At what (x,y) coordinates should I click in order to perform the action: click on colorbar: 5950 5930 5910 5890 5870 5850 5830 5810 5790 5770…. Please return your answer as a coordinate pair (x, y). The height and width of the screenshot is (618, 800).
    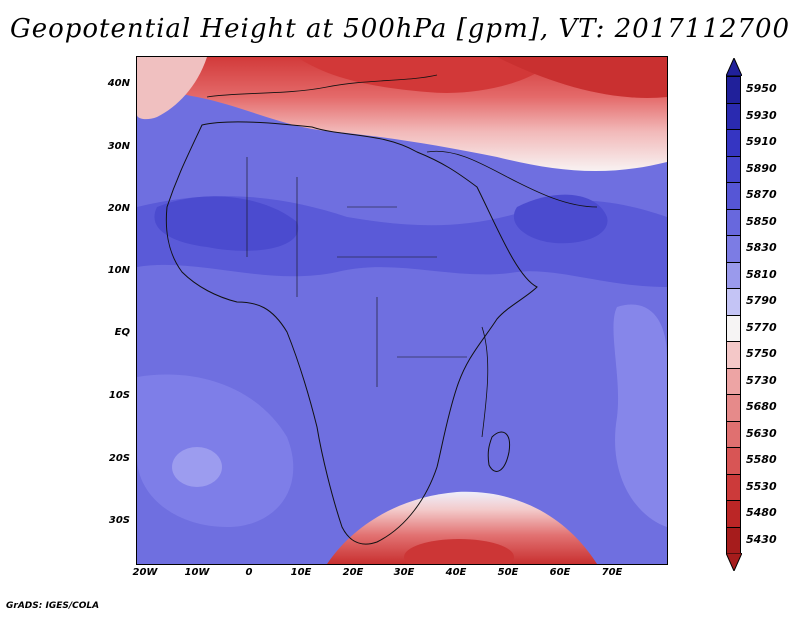
    Looking at the image, I should click on (756, 314).